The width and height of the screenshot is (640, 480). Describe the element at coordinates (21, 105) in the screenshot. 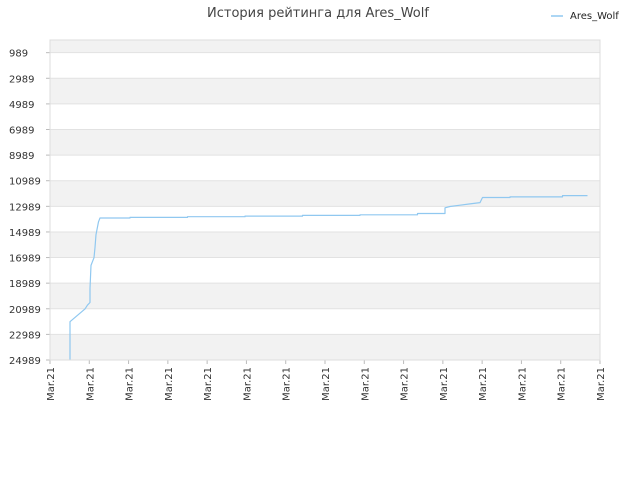

I see `y-tick-label: 4989` at that location.